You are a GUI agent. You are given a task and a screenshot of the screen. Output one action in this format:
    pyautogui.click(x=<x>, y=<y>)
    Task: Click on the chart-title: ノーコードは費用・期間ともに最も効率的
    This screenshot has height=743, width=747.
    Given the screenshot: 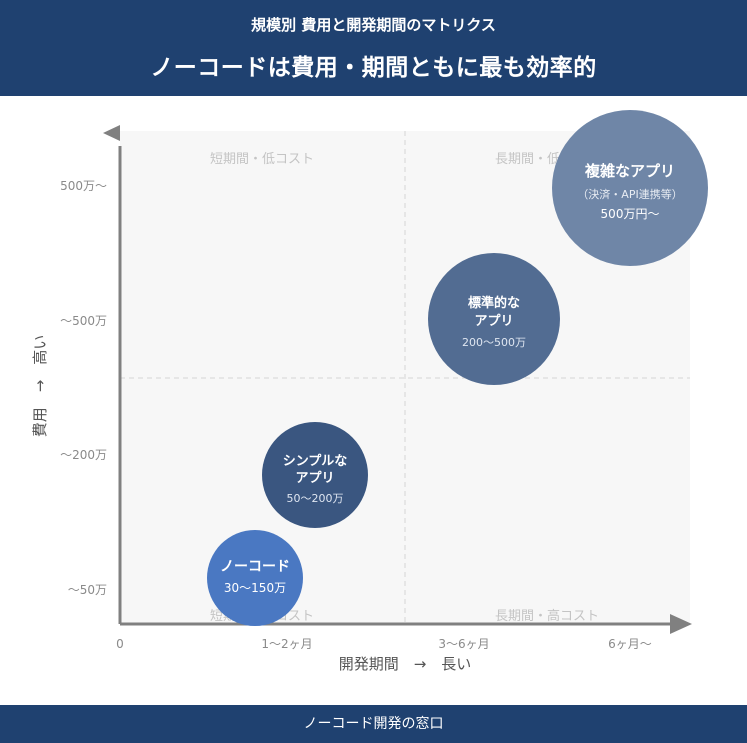 What is the action you would take?
    pyautogui.click(x=373, y=68)
    